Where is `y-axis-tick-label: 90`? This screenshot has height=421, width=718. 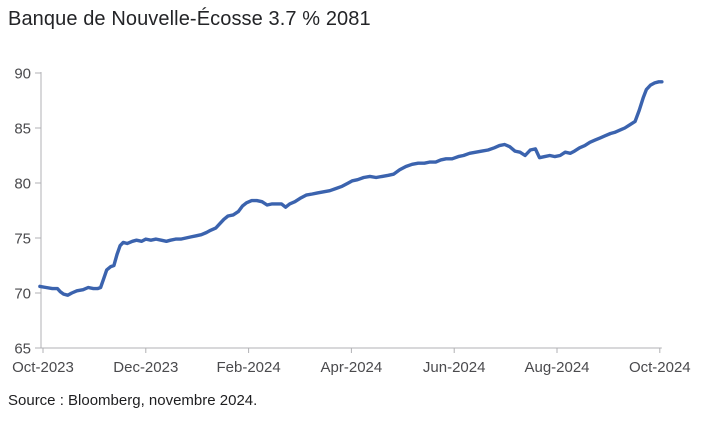
y-axis-tick-label: 90 is located at coordinates (22, 74).